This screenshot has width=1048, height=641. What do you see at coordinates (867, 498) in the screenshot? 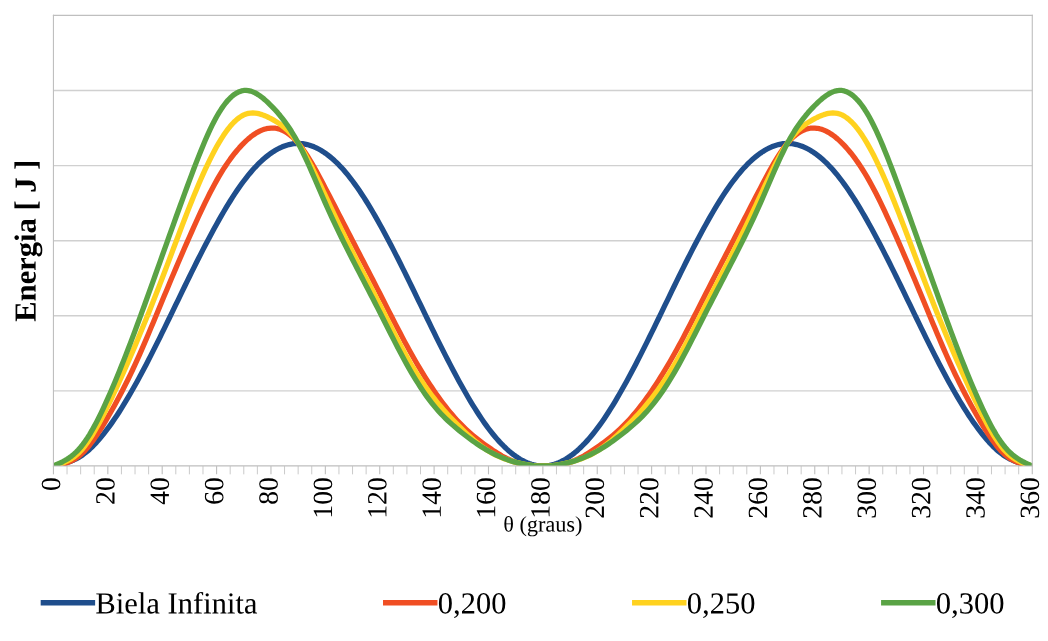
I see `x-tick-label: 300` at bounding box center [867, 498].